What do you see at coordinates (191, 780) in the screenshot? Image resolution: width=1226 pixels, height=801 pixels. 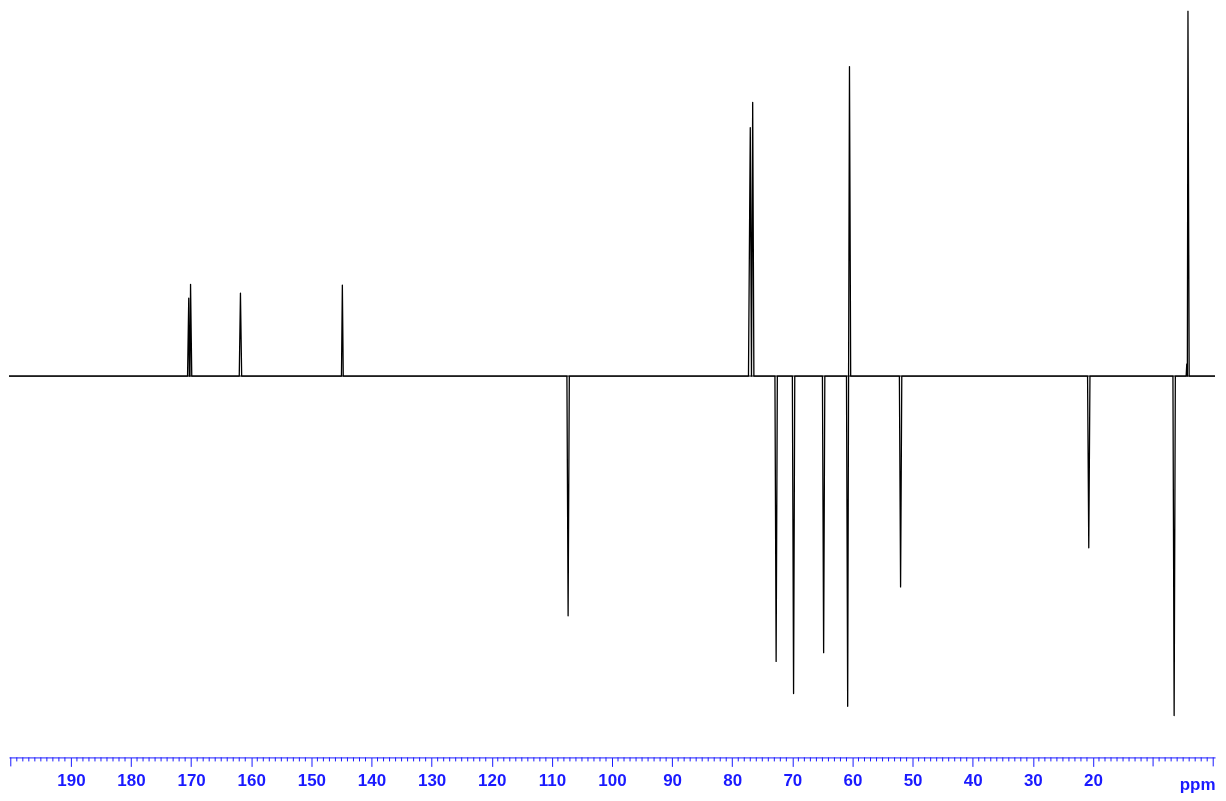 I see `x-tick-label: 170` at bounding box center [191, 780].